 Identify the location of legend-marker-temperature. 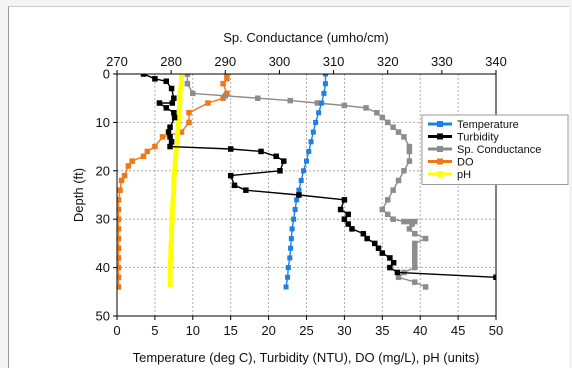
(440, 124).